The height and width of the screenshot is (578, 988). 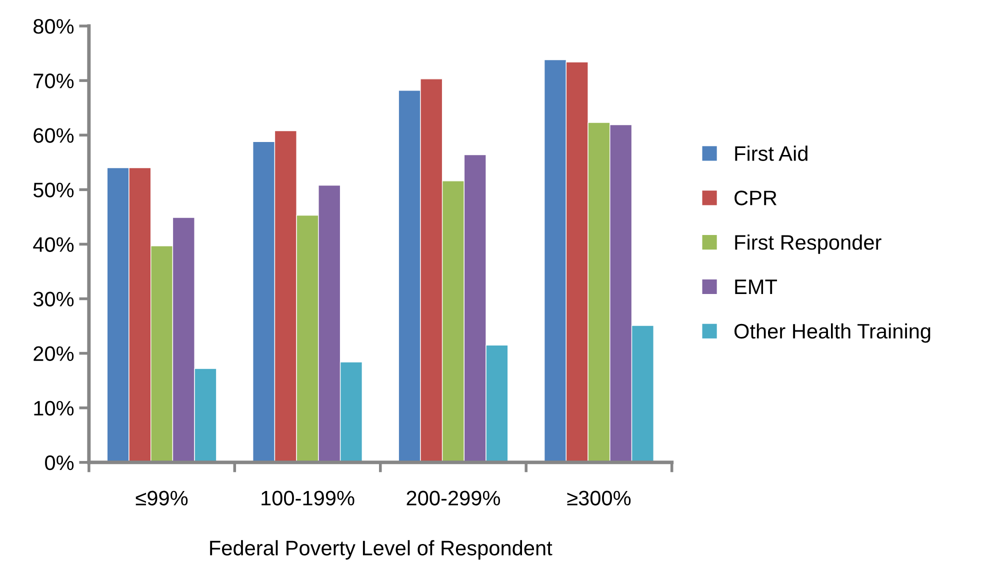 What do you see at coordinates (808, 244) in the screenshot?
I see `legend-label: First Responder` at bounding box center [808, 244].